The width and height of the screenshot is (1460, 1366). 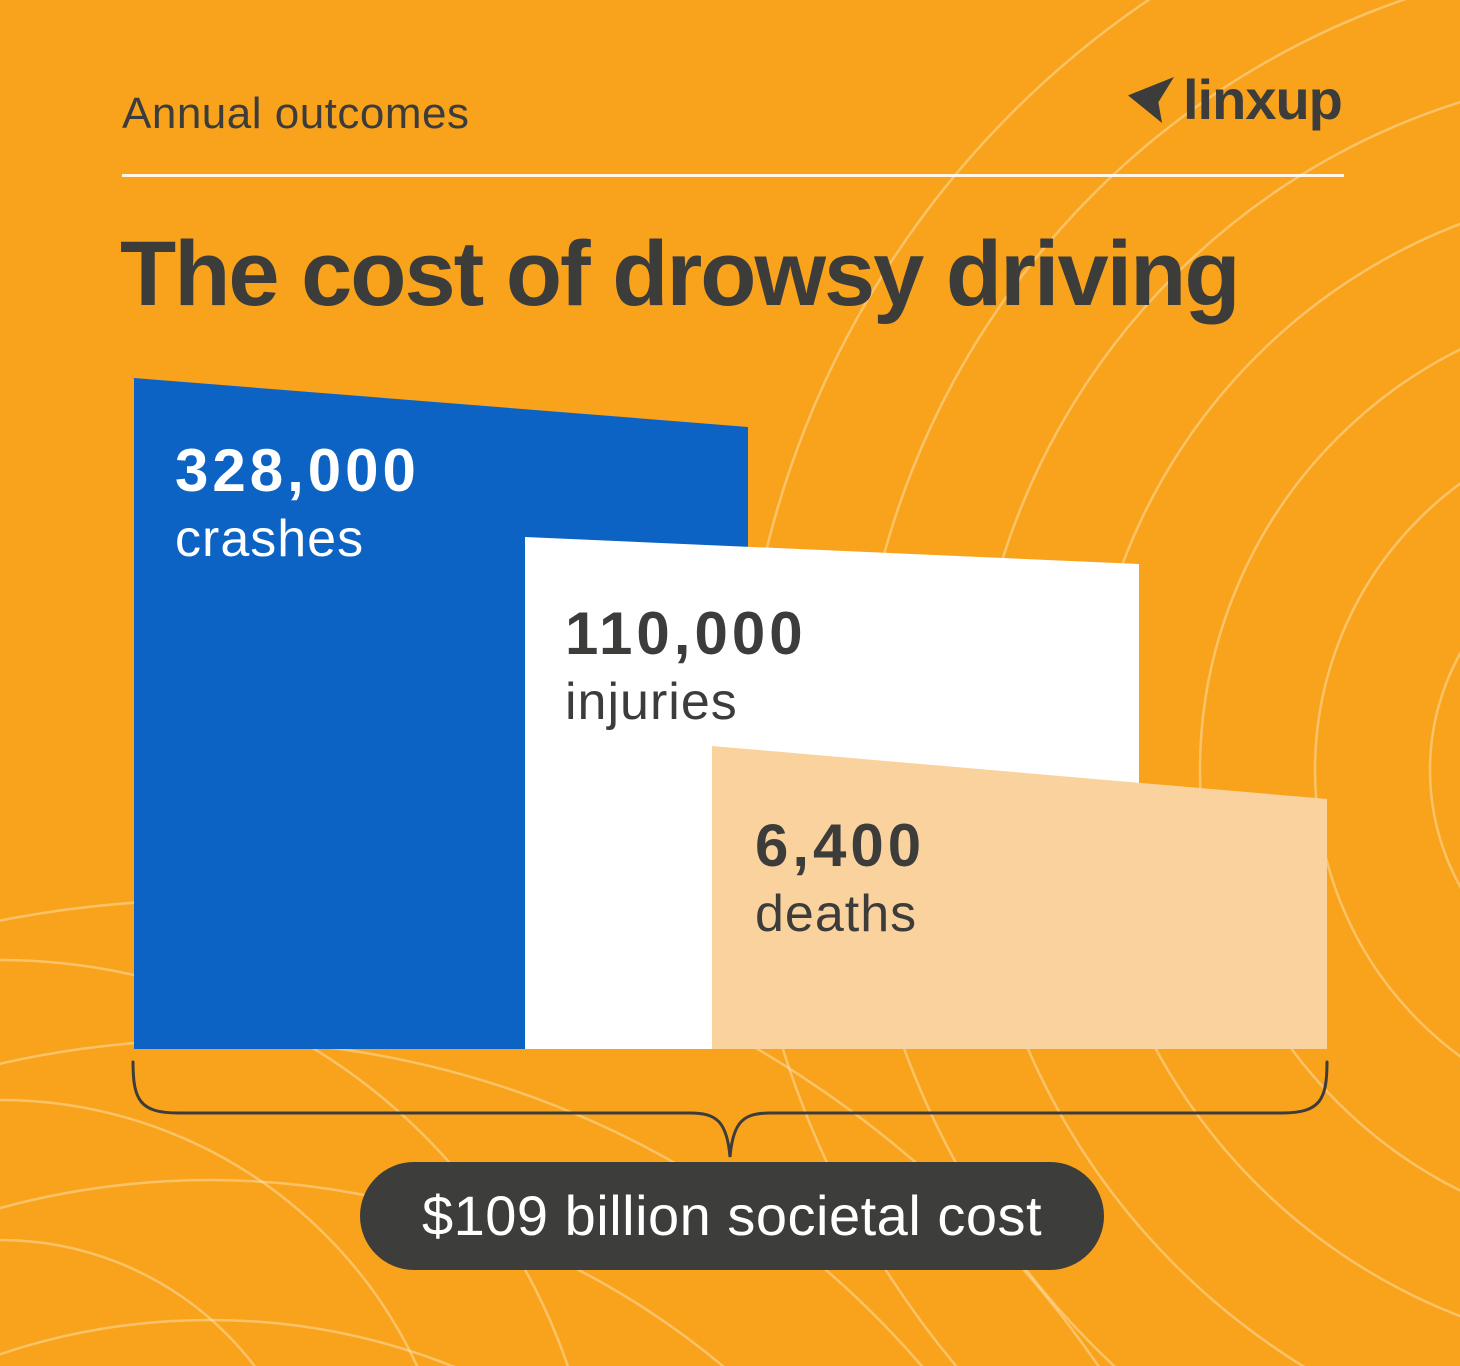 I want to click on eyebrow-label: Annual outcomes, so click(x=296, y=113).